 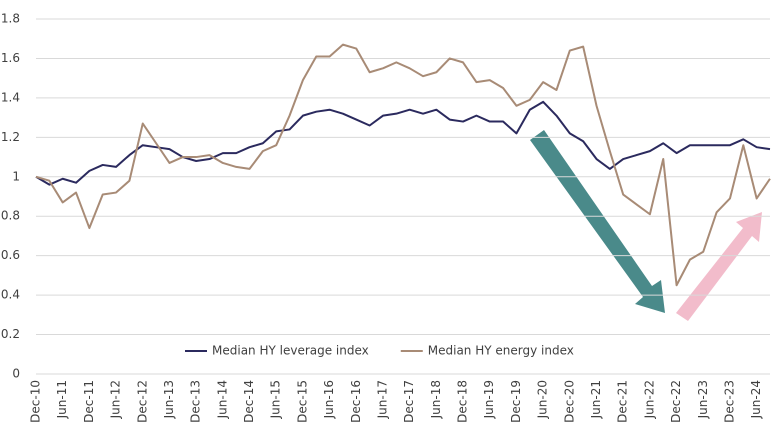 What do you see at coordinates (649, 399) in the screenshot?
I see `x-tick-label: Jun-22` at bounding box center [649, 399].